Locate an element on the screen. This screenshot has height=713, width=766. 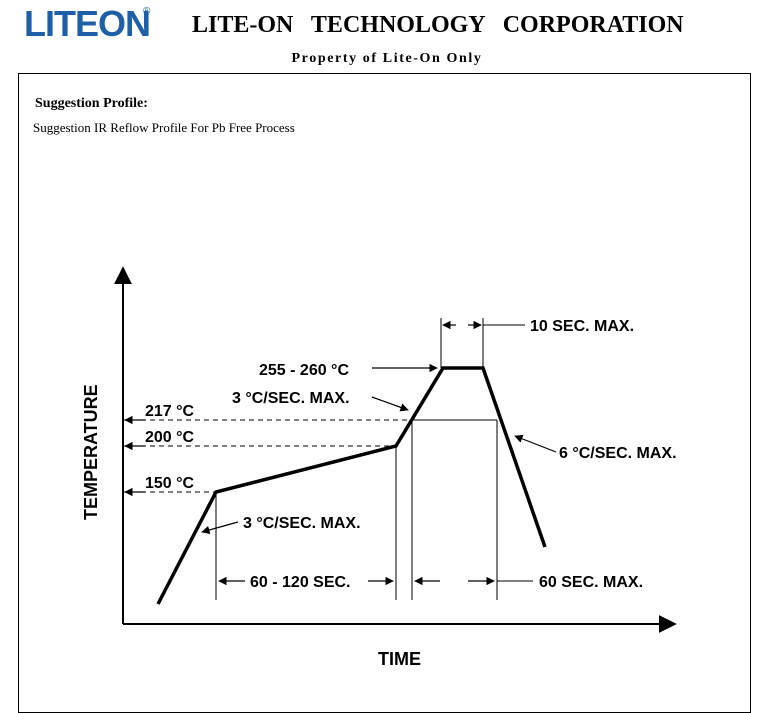
label-cool-down: 6 °C/SEC. MAX. is located at coordinates (618, 453).